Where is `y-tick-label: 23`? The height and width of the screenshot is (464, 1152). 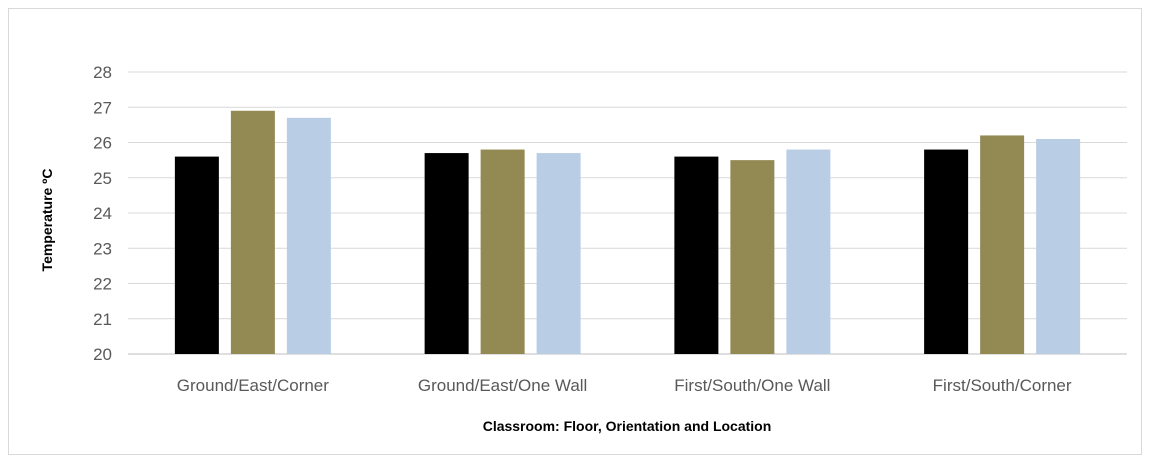 y-tick-label: 23 is located at coordinates (102, 248).